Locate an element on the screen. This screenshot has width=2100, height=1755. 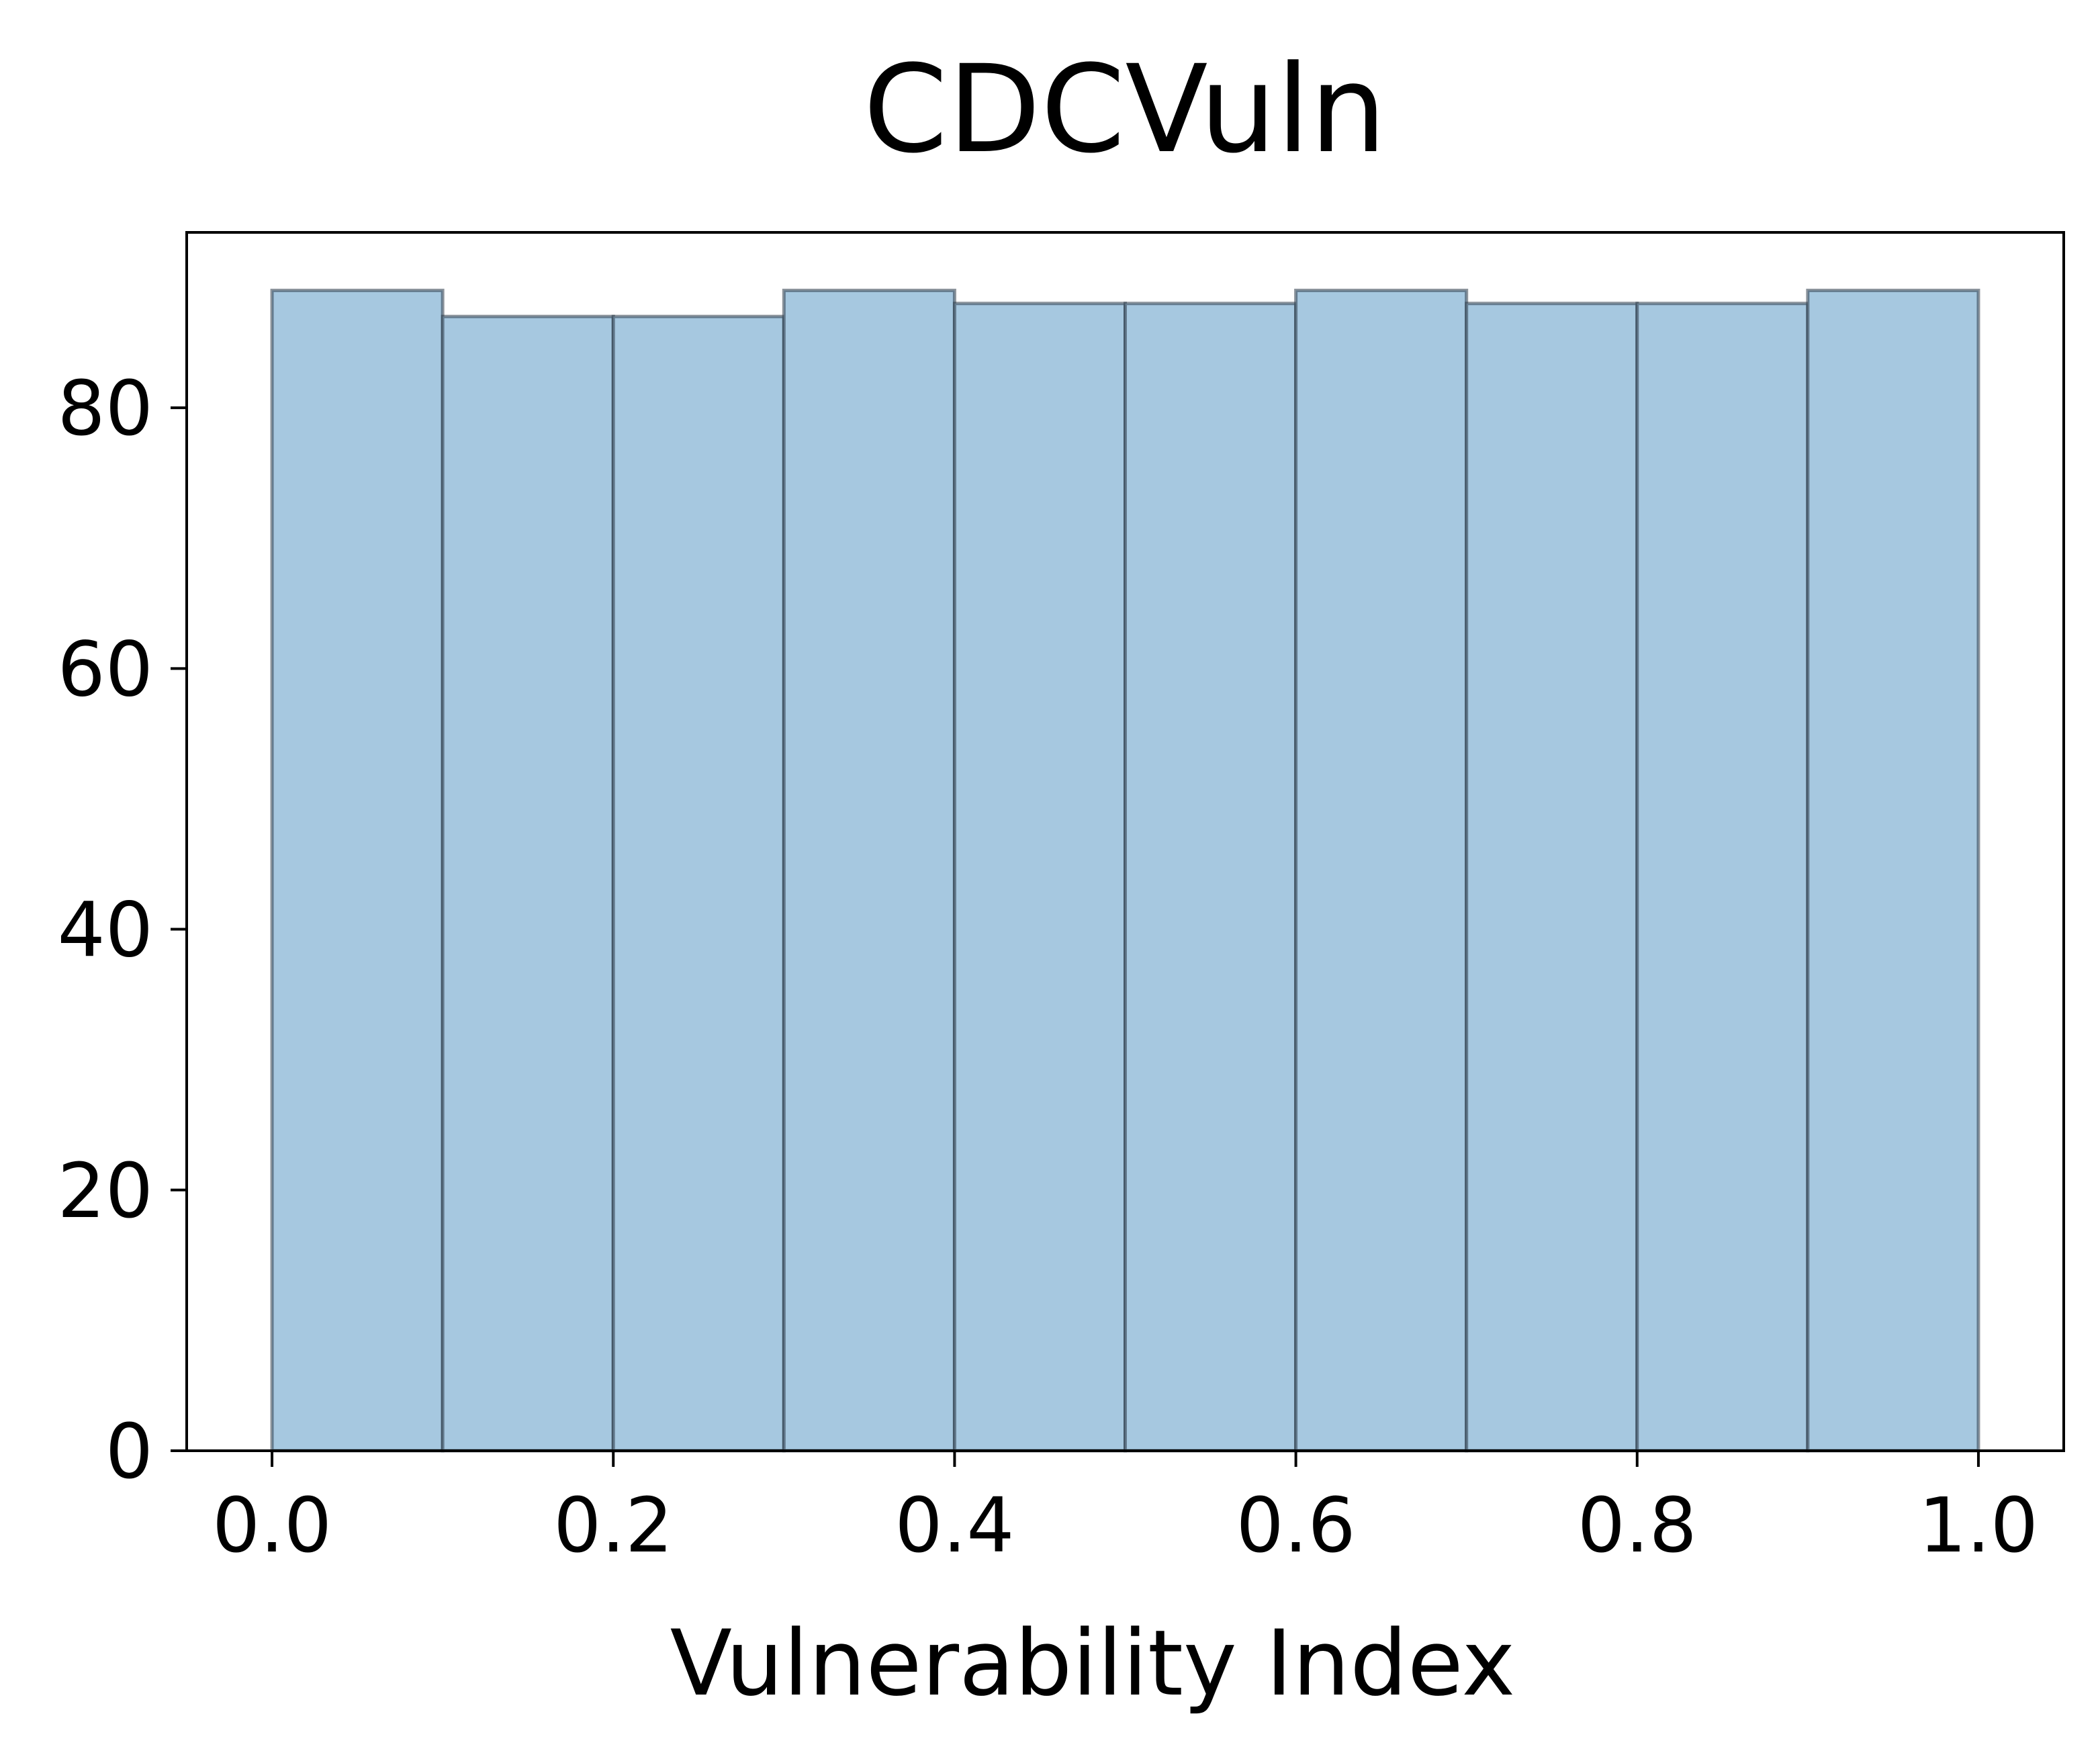
y-tick-label: 80 is located at coordinates (105, 409).